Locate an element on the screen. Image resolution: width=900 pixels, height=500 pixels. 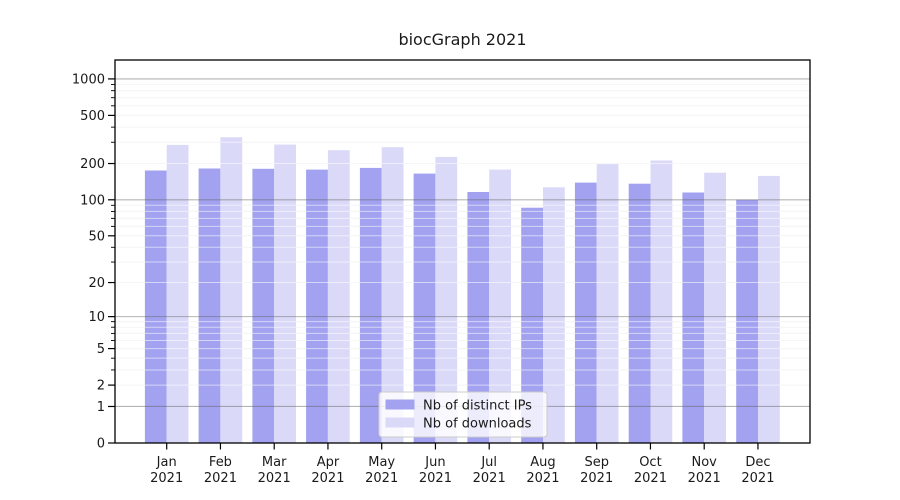
x-tick-label-month-sep: Sep is located at coordinates (596, 462).